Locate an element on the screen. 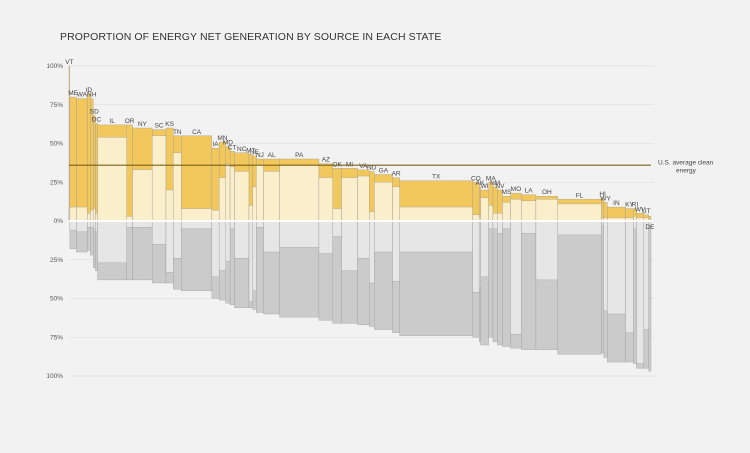 The width and height of the screenshot is (750, 453). state-label: CA is located at coordinates (197, 132).